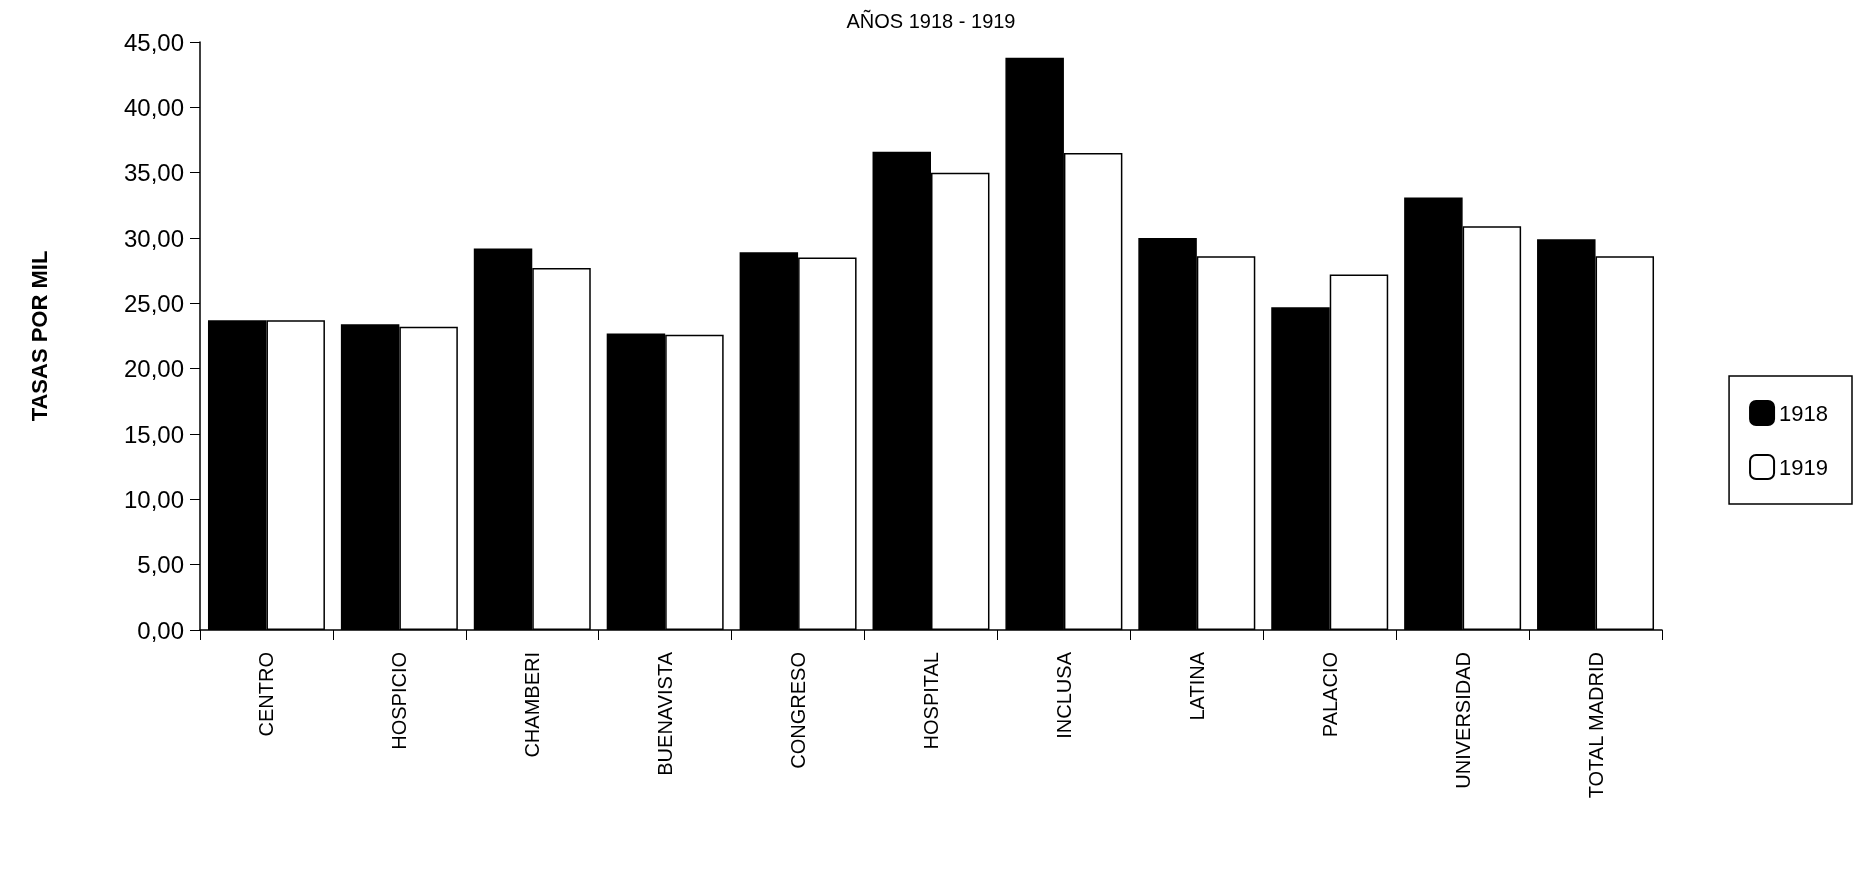  I want to click on y-tick-label: 0,00, so click(160, 630).